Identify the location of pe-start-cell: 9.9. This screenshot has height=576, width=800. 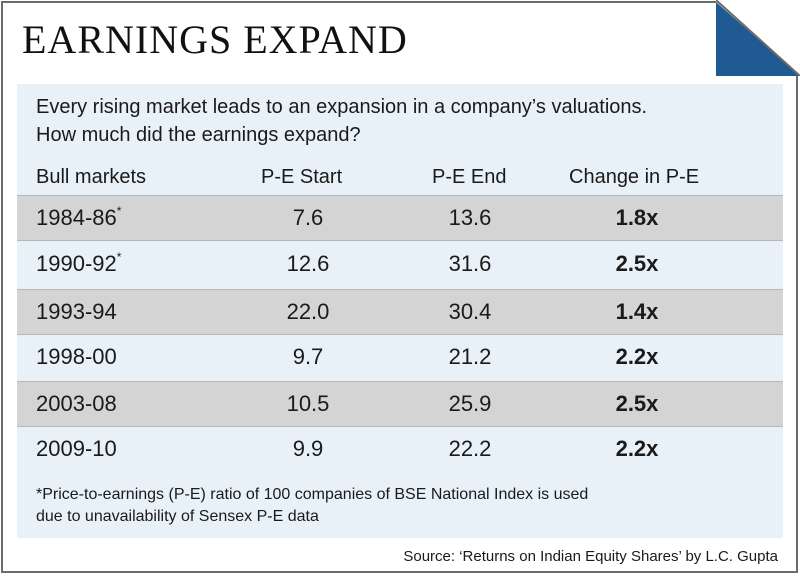
(308, 448).